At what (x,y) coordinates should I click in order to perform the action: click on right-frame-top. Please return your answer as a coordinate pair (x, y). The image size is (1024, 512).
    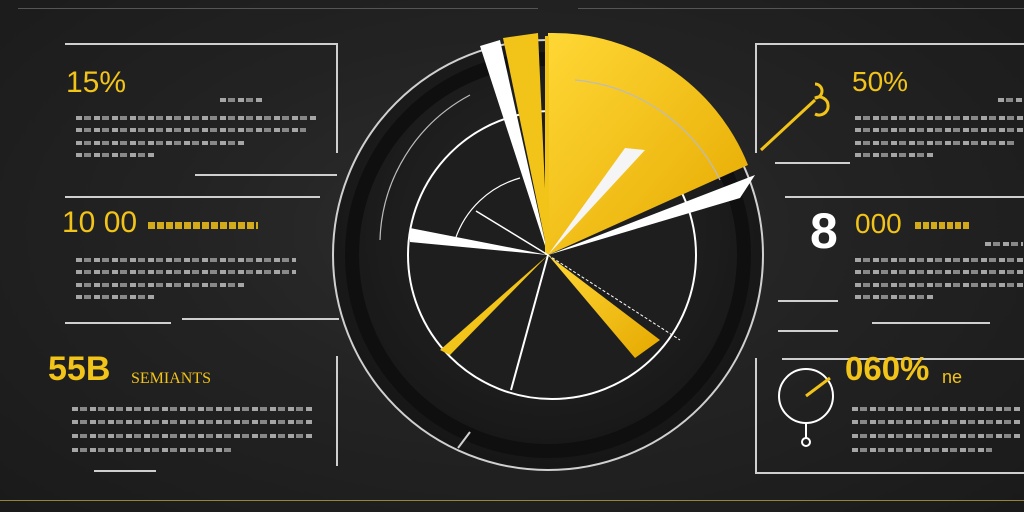
    Looking at the image, I should click on (890, 44).